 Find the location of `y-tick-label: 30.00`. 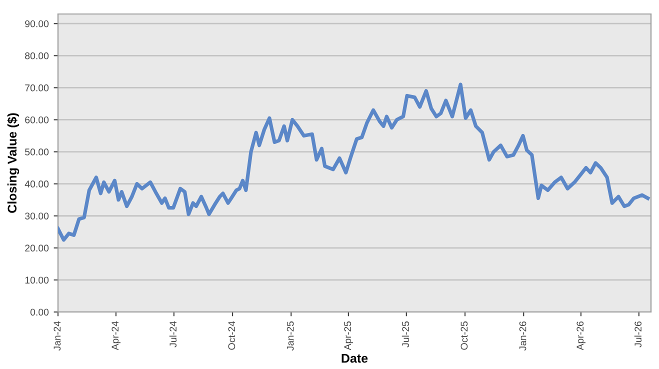

y-tick-label: 30.00 is located at coordinates (37, 216).